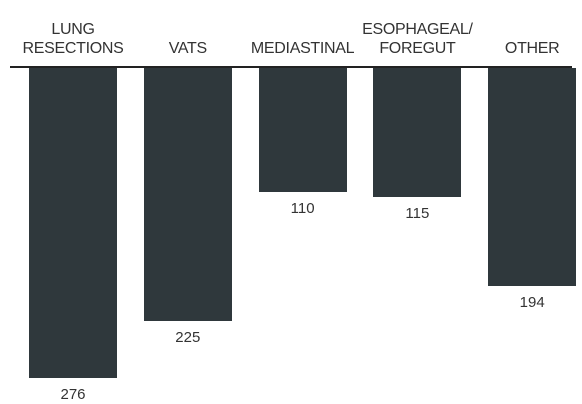  What do you see at coordinates (302, 208) in the screenshot?
I see `value-label: 110` at bounding box center [302, 208].